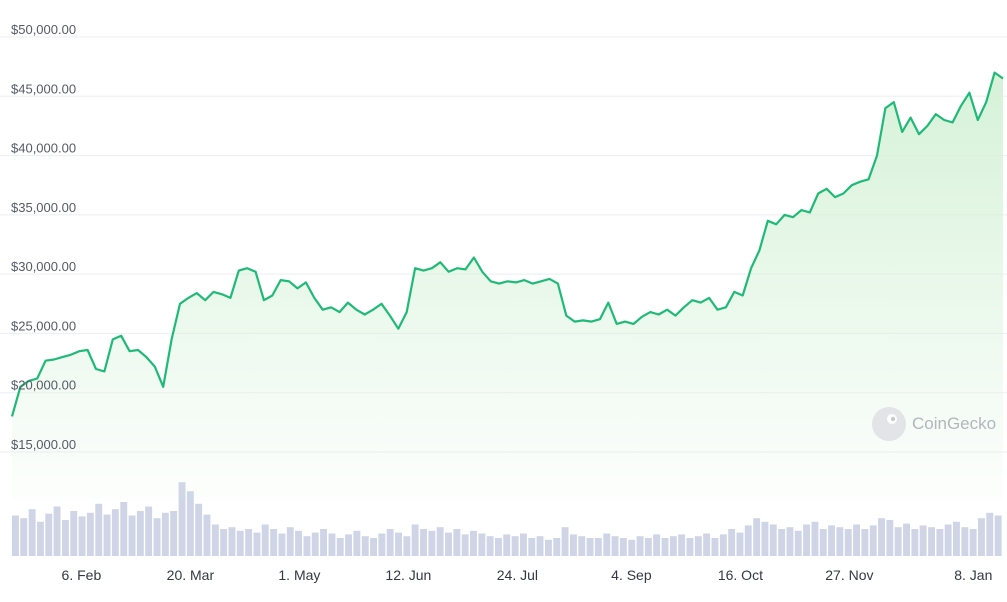 This screenshot has width=1007, height=602. I want to click on y-tick-label: $20,000.00, so click(43, 385).